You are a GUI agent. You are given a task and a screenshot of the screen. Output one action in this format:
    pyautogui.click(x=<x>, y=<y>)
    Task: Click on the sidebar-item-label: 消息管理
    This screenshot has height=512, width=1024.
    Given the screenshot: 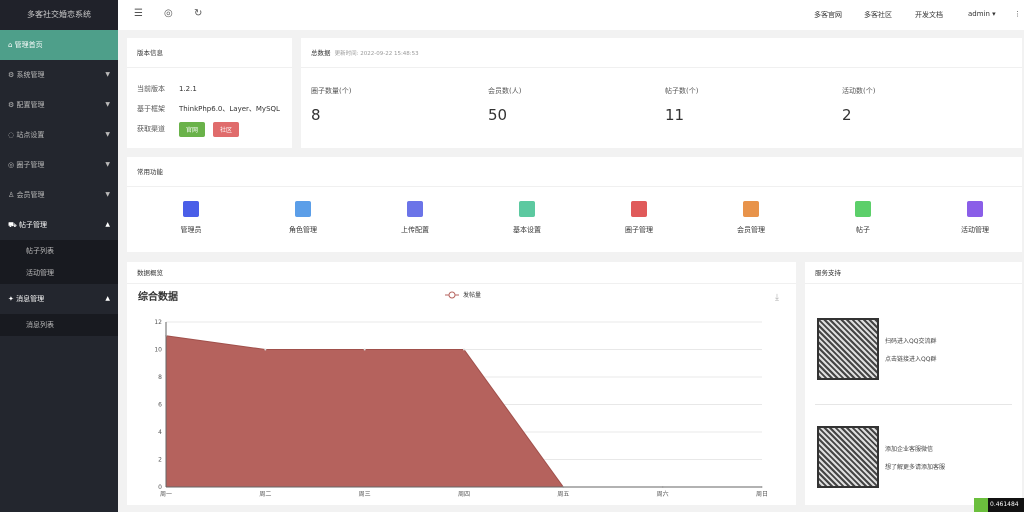 What is the action you would take?
    pyautogui.click(x=30, y=299)
    